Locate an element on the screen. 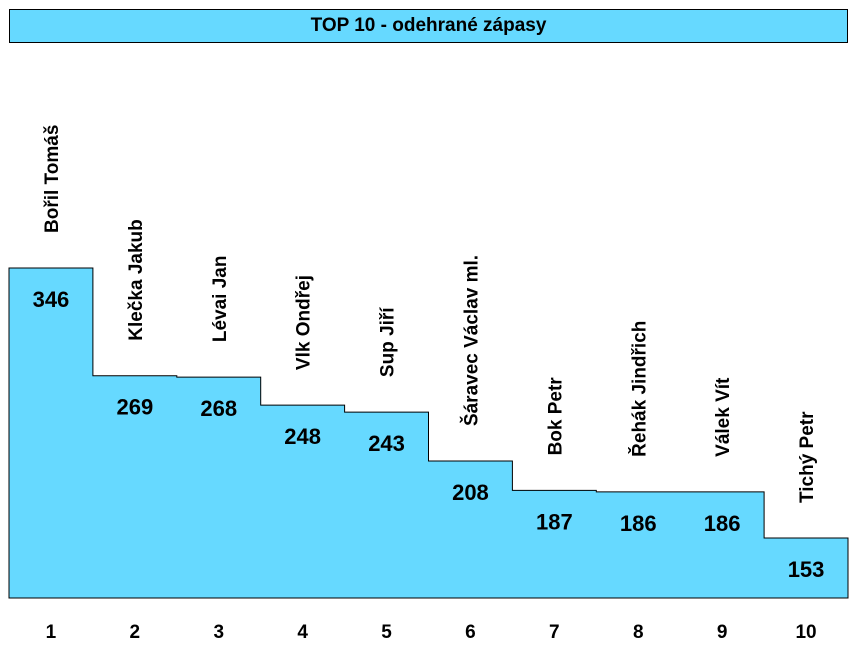  player-name-label: Bok Petr is located at coordinates (555, 416).